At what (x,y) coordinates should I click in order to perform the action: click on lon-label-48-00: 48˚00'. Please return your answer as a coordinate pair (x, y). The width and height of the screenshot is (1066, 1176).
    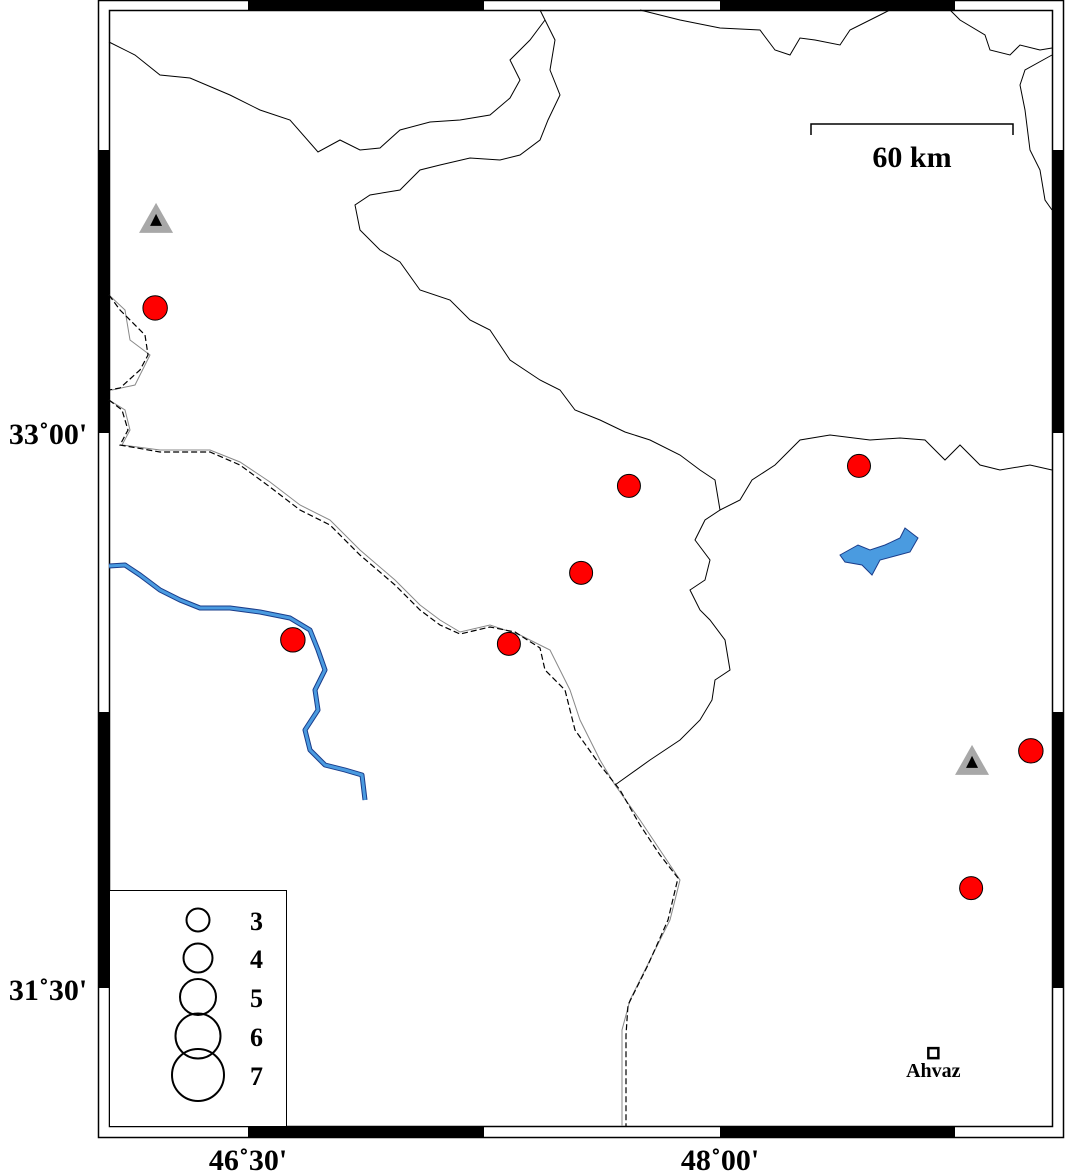
    Looking at the image, I should click on (720, 1160).